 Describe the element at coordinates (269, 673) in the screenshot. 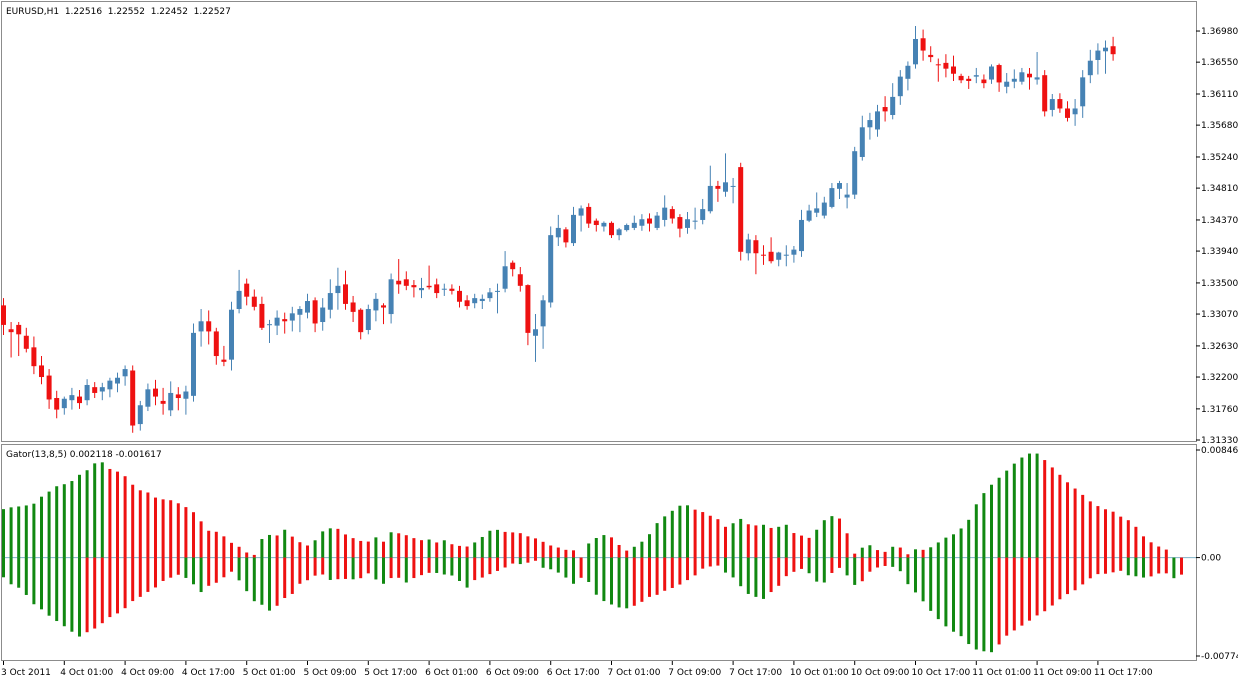

I see `time-tick-label: 5 Oct 01:00` at that location.